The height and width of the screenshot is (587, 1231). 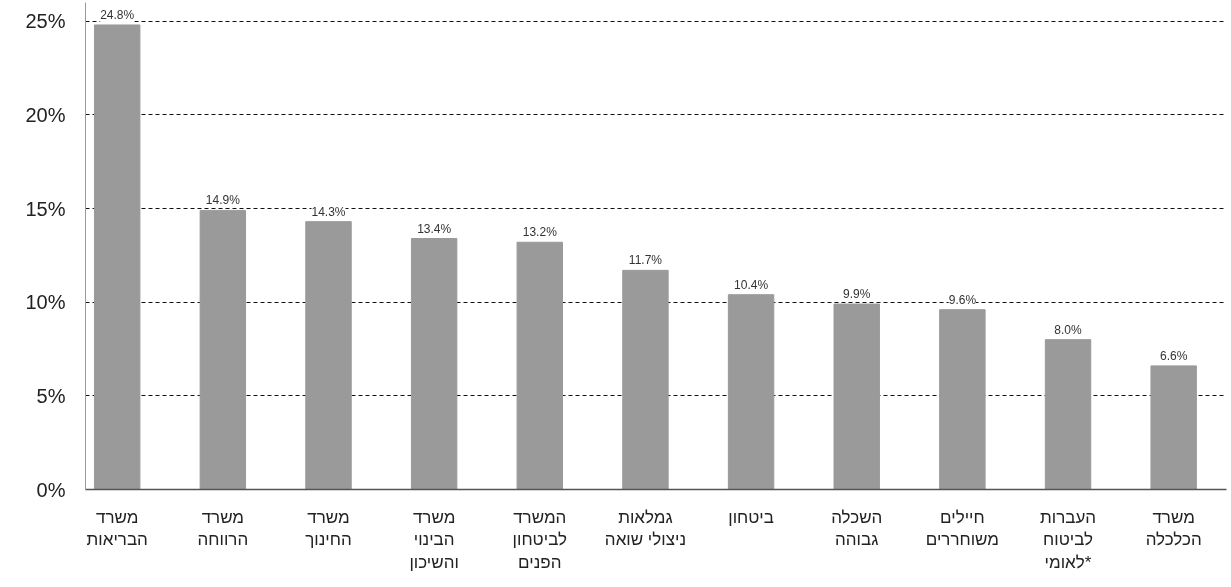 What do you see at coordinates (328, 211) in the screenshot?
I see `data-label: 14.3%` at bounding box center [328, 211].